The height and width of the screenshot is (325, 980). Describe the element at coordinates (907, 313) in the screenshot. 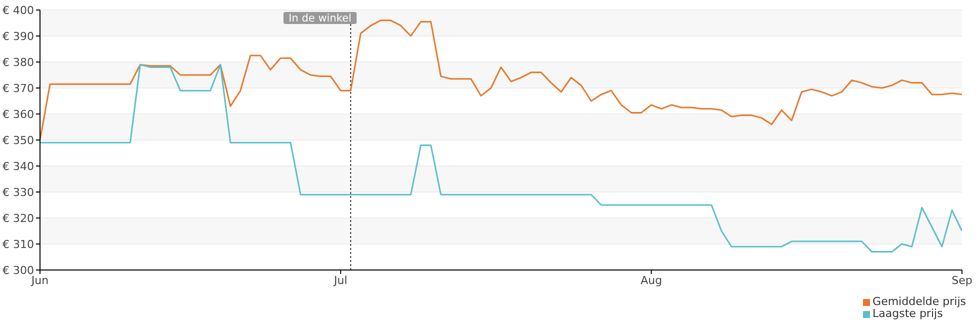

I see `legend-label: Laagste prijs` at that location.